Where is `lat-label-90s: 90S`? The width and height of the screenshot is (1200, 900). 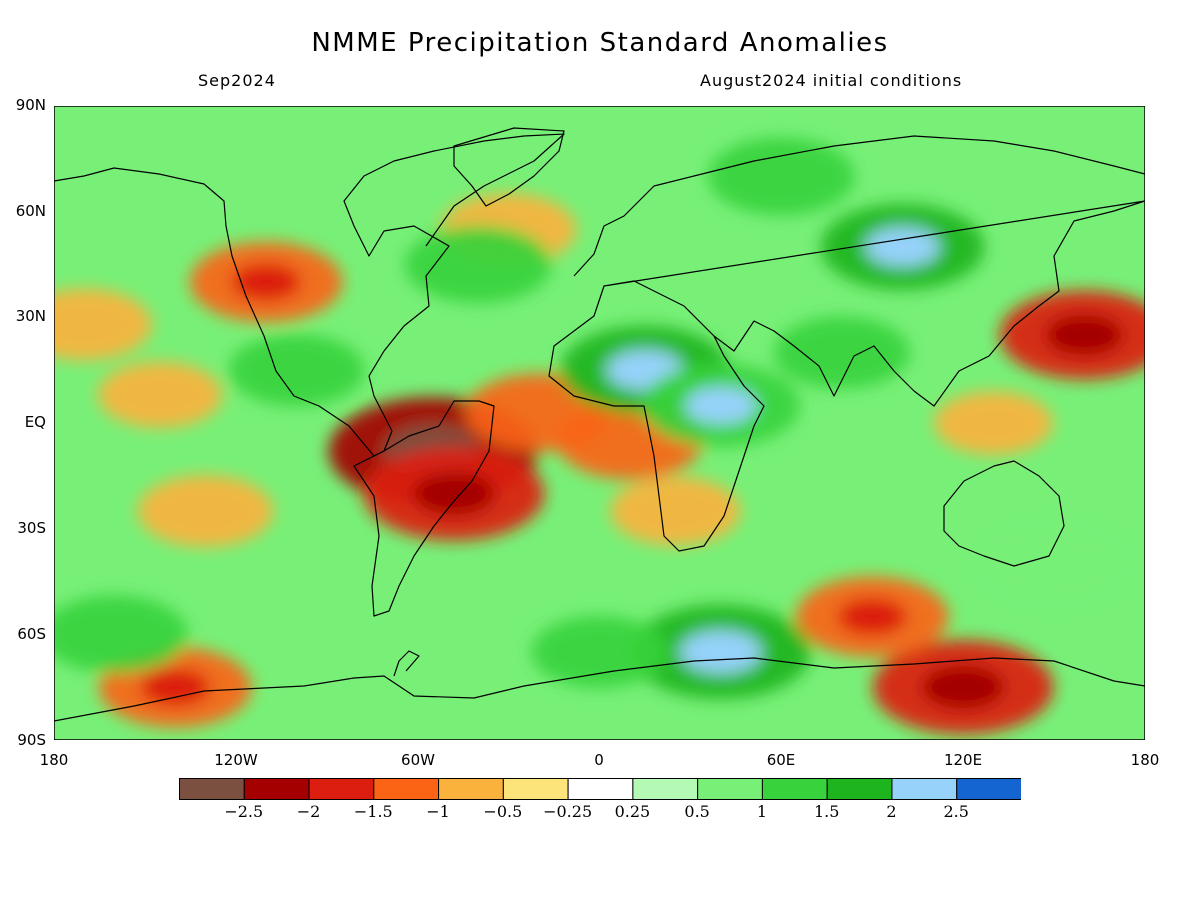 lat-label-90s: 90S is located at coordinates (31, 740).